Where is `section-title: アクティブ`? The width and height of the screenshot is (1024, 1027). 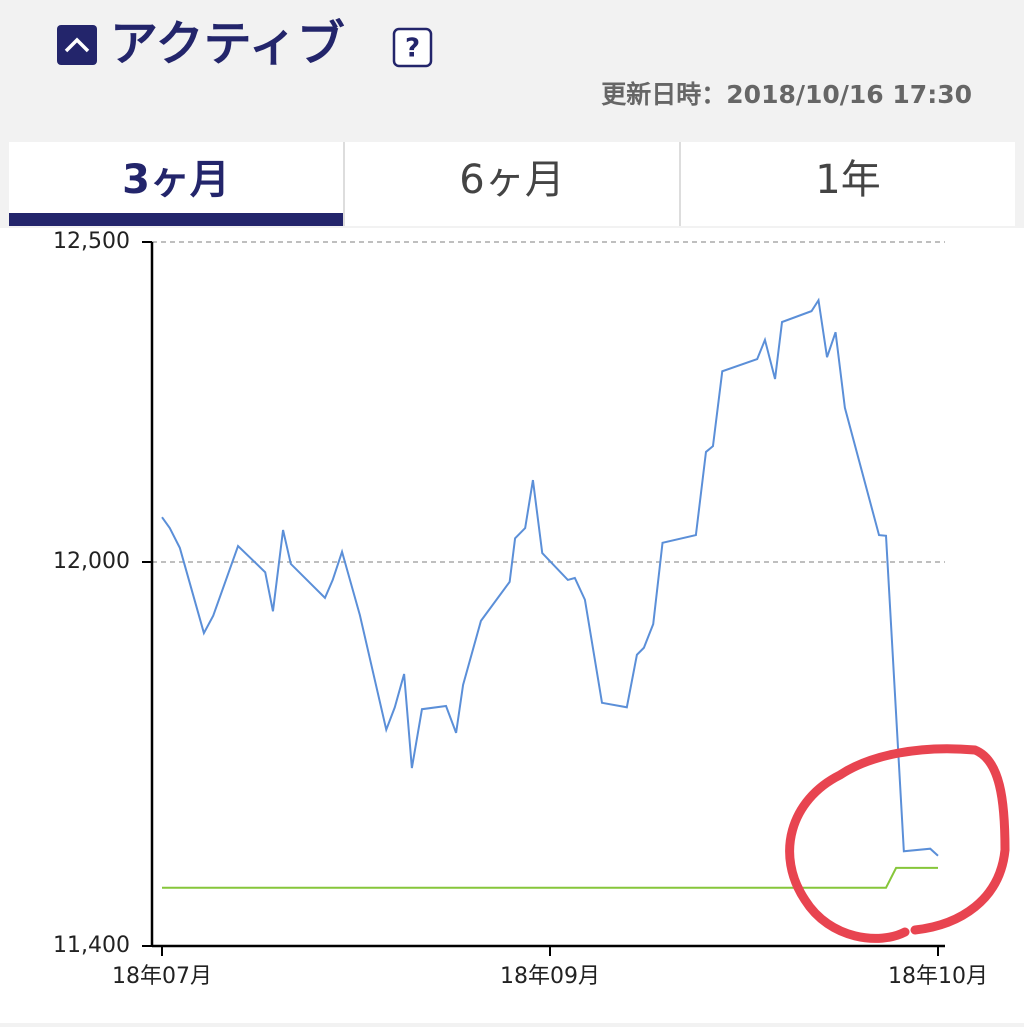 section-title: アクティブ is located at coordinates (227, 44).